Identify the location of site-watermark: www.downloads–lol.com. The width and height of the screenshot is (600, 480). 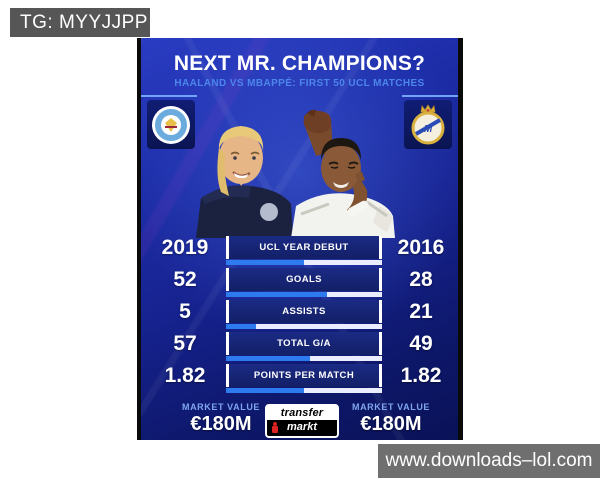
(489, 461).